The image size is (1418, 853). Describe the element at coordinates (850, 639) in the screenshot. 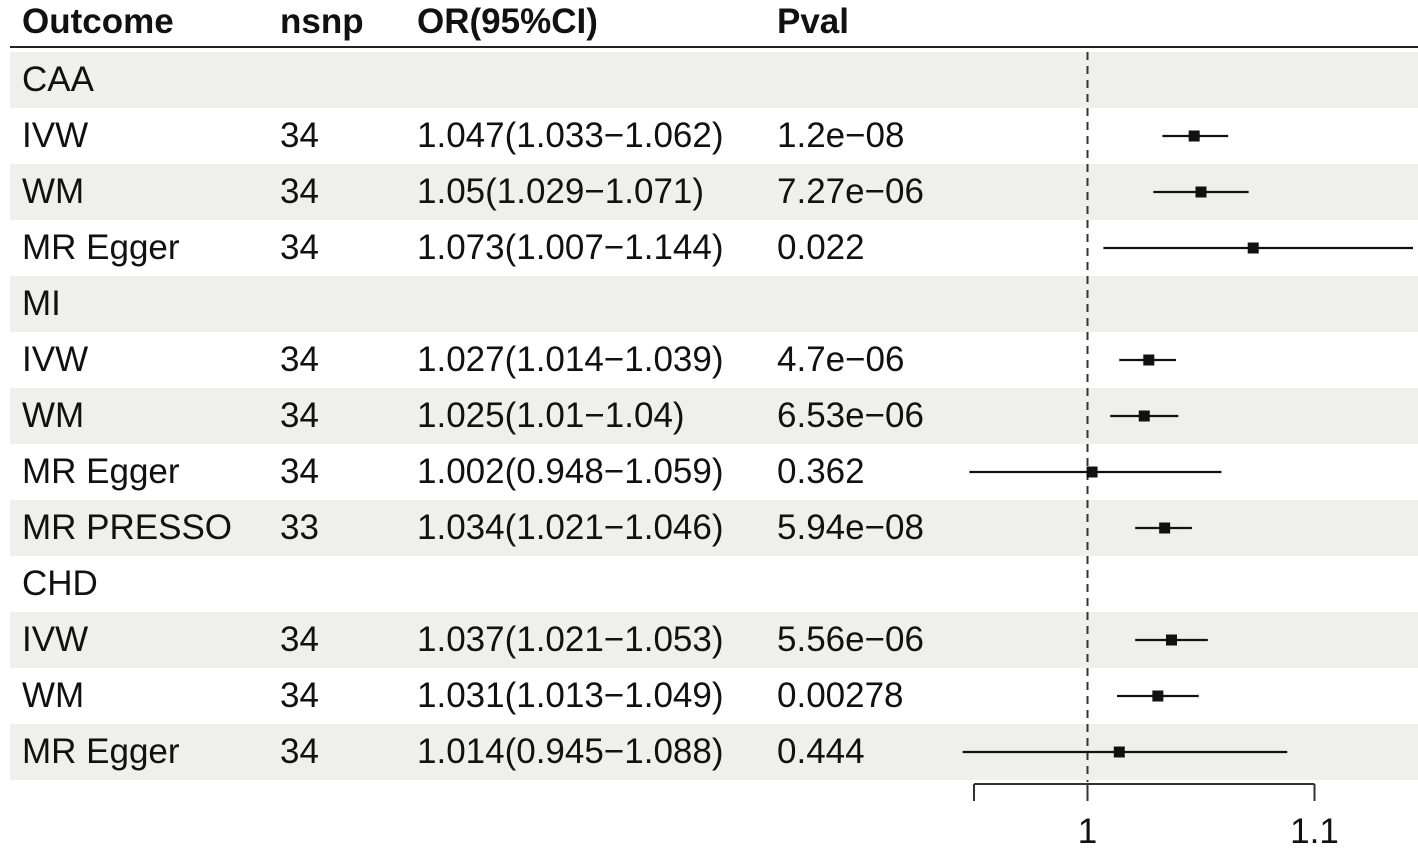

I see `pval-cell: 5.56e−06` at that location.